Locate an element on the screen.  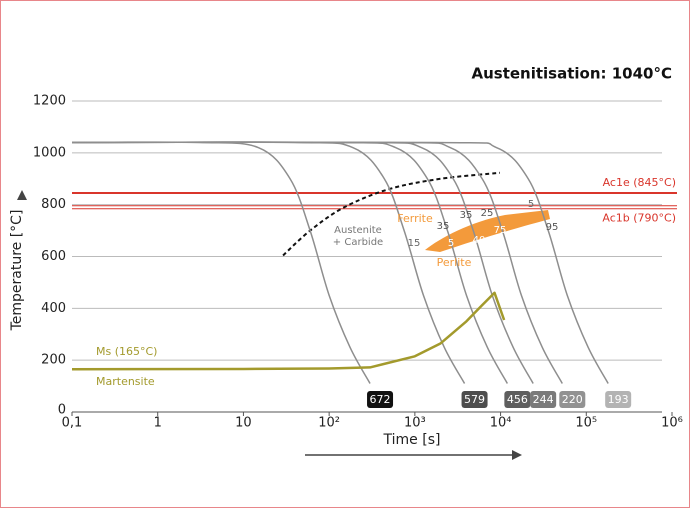
hardness-label: 672 is located at coordinates (380, 399).